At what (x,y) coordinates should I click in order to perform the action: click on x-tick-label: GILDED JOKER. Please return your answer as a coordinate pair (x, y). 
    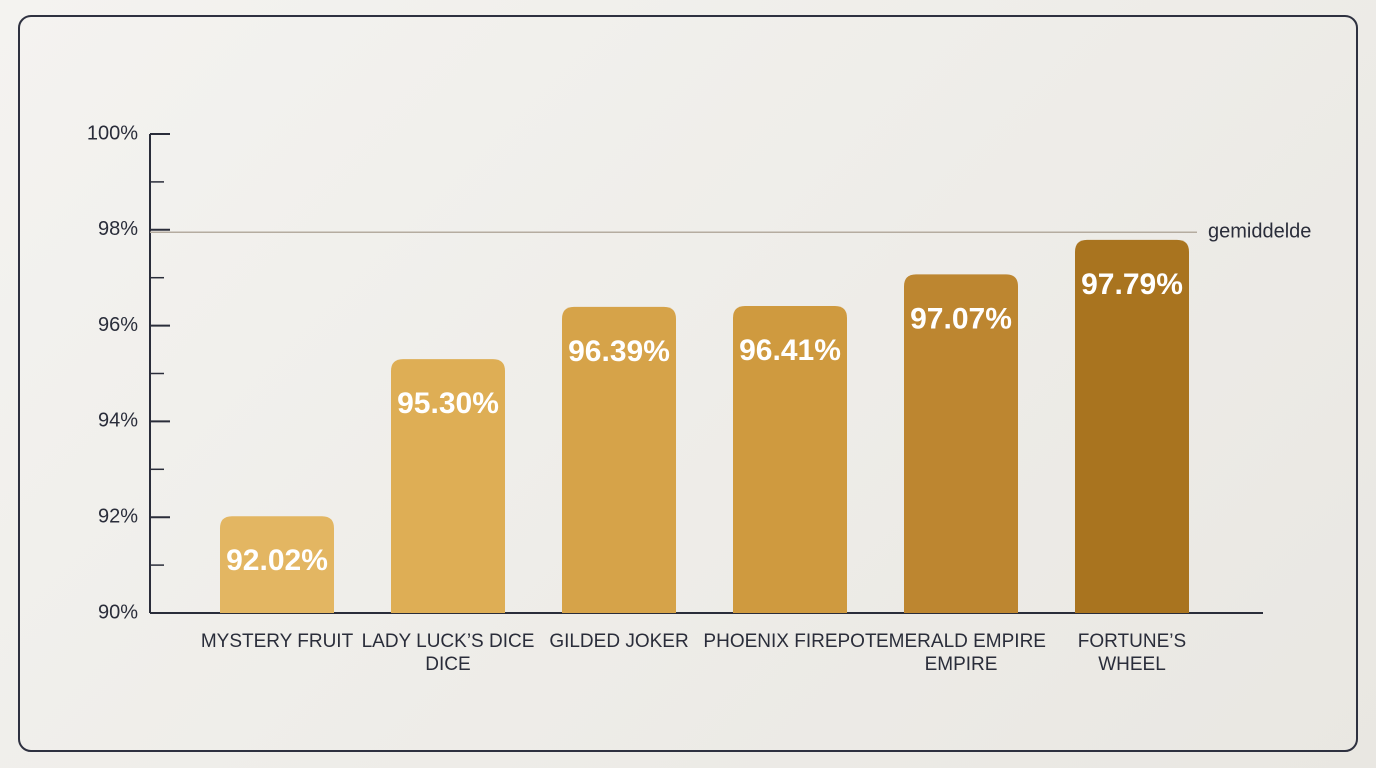
    Looking at the image, I should click on (618, 641).